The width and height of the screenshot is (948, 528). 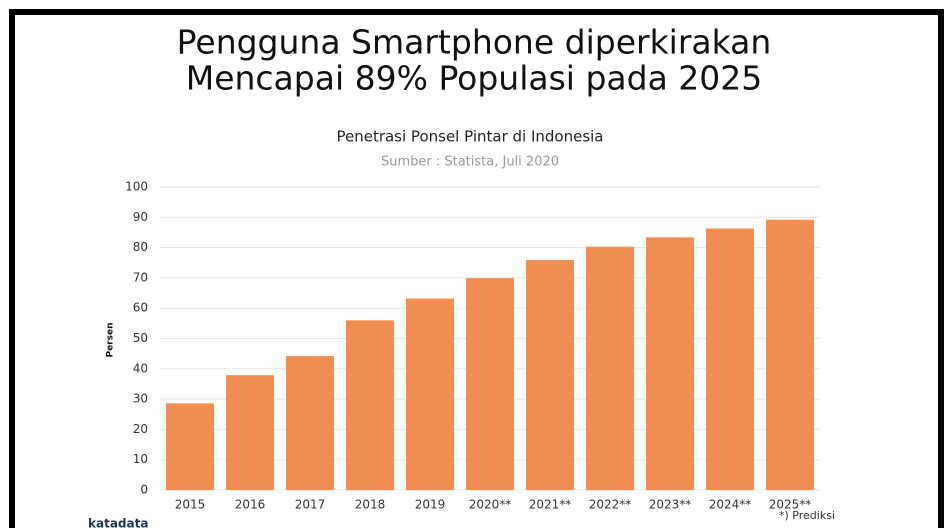 What do you see at coordinates (730, 505) in the screenshot?
I see `x-tick-label: 2024**` at bounding box center [730, 505].